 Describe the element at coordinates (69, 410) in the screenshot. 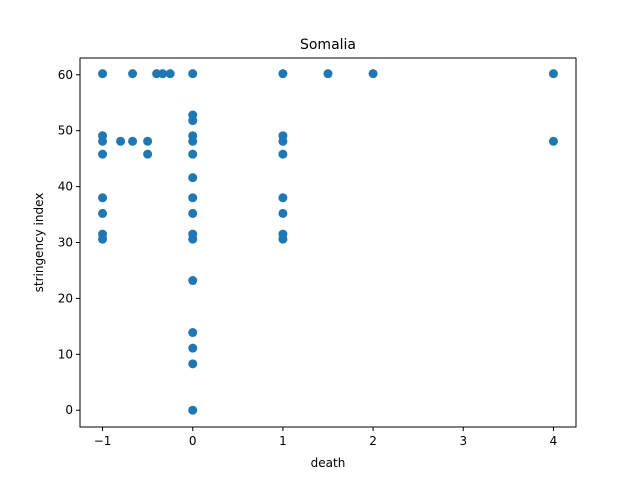

I see `y-tick-label: 0` at that location.